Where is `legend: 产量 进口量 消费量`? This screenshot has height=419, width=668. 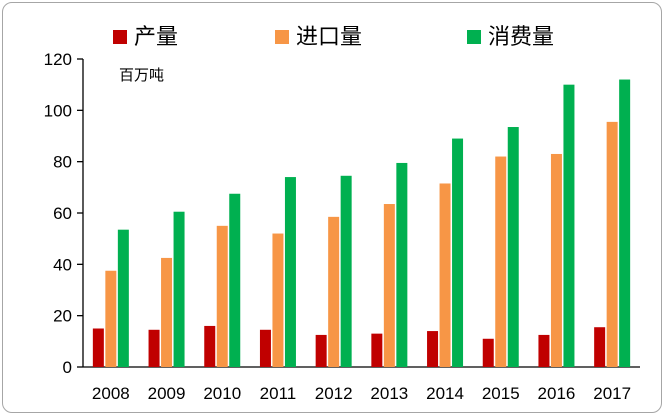
legend: 产量 进口量 消费量 is located at coordinates (333, 37).